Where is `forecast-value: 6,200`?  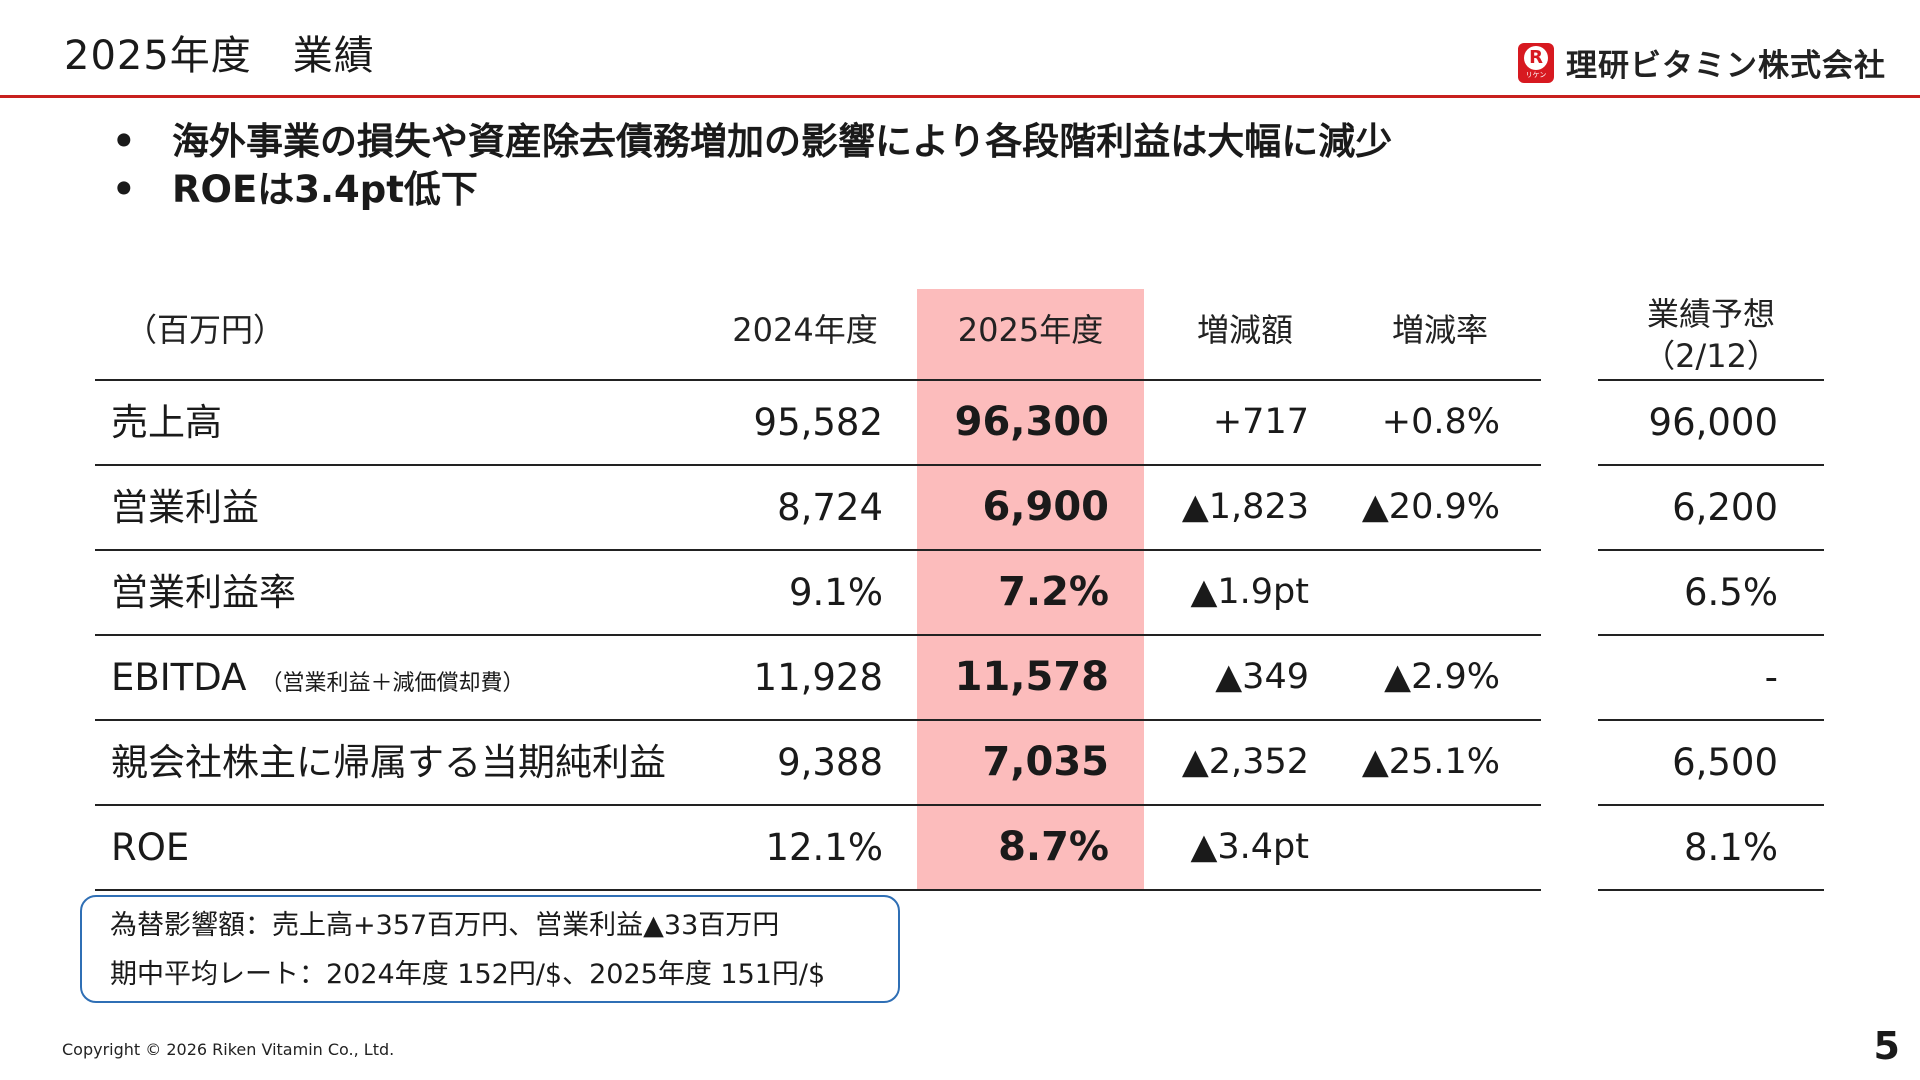 forecast-value: 6,200 is located at coordinates (1725, 507).